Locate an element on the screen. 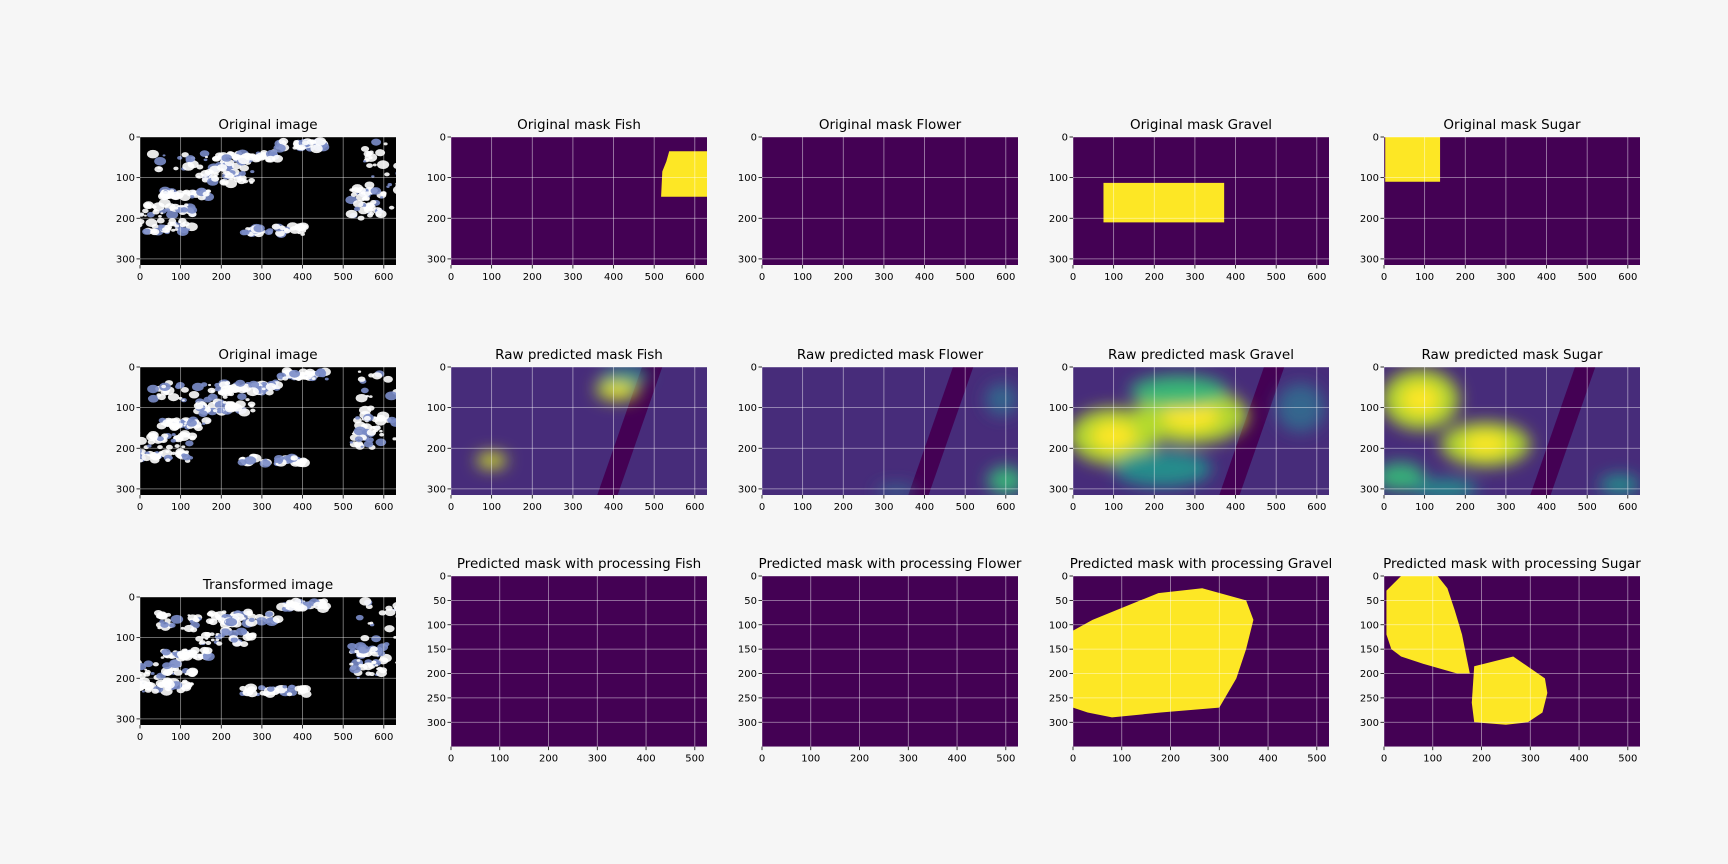 The image size is (1728, 864). y-tick-label: 150 is located at coordinates (1058, 650).